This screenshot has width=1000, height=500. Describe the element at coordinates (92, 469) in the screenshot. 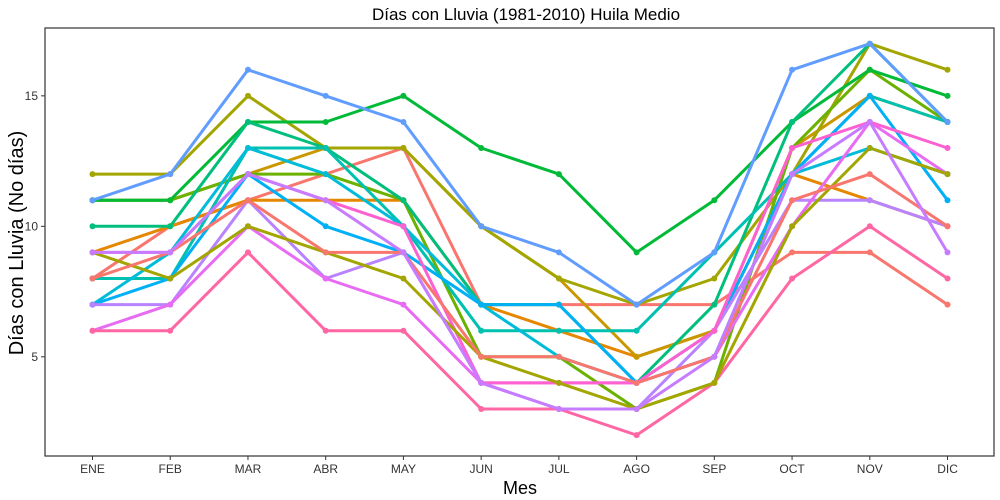

I see `x-tick-label: ENE` at that location.